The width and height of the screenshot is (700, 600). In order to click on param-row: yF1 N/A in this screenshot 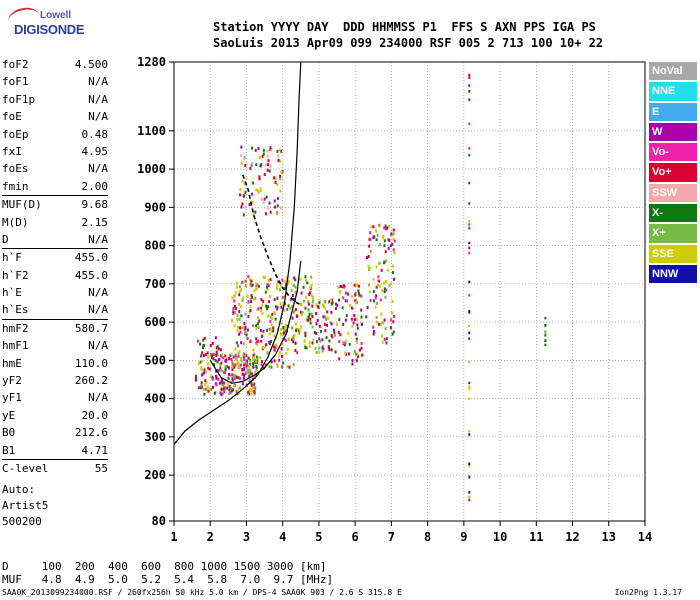, I will do `click(55, 397)`.